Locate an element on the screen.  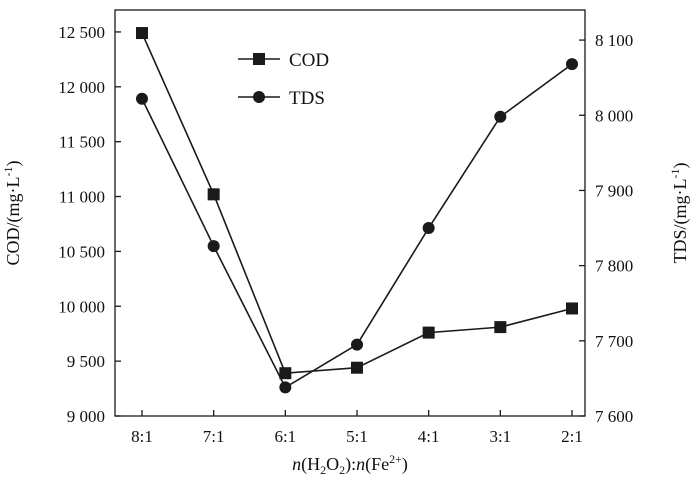
x-tick-label: 6:1 is located at coordinates (285, 436).